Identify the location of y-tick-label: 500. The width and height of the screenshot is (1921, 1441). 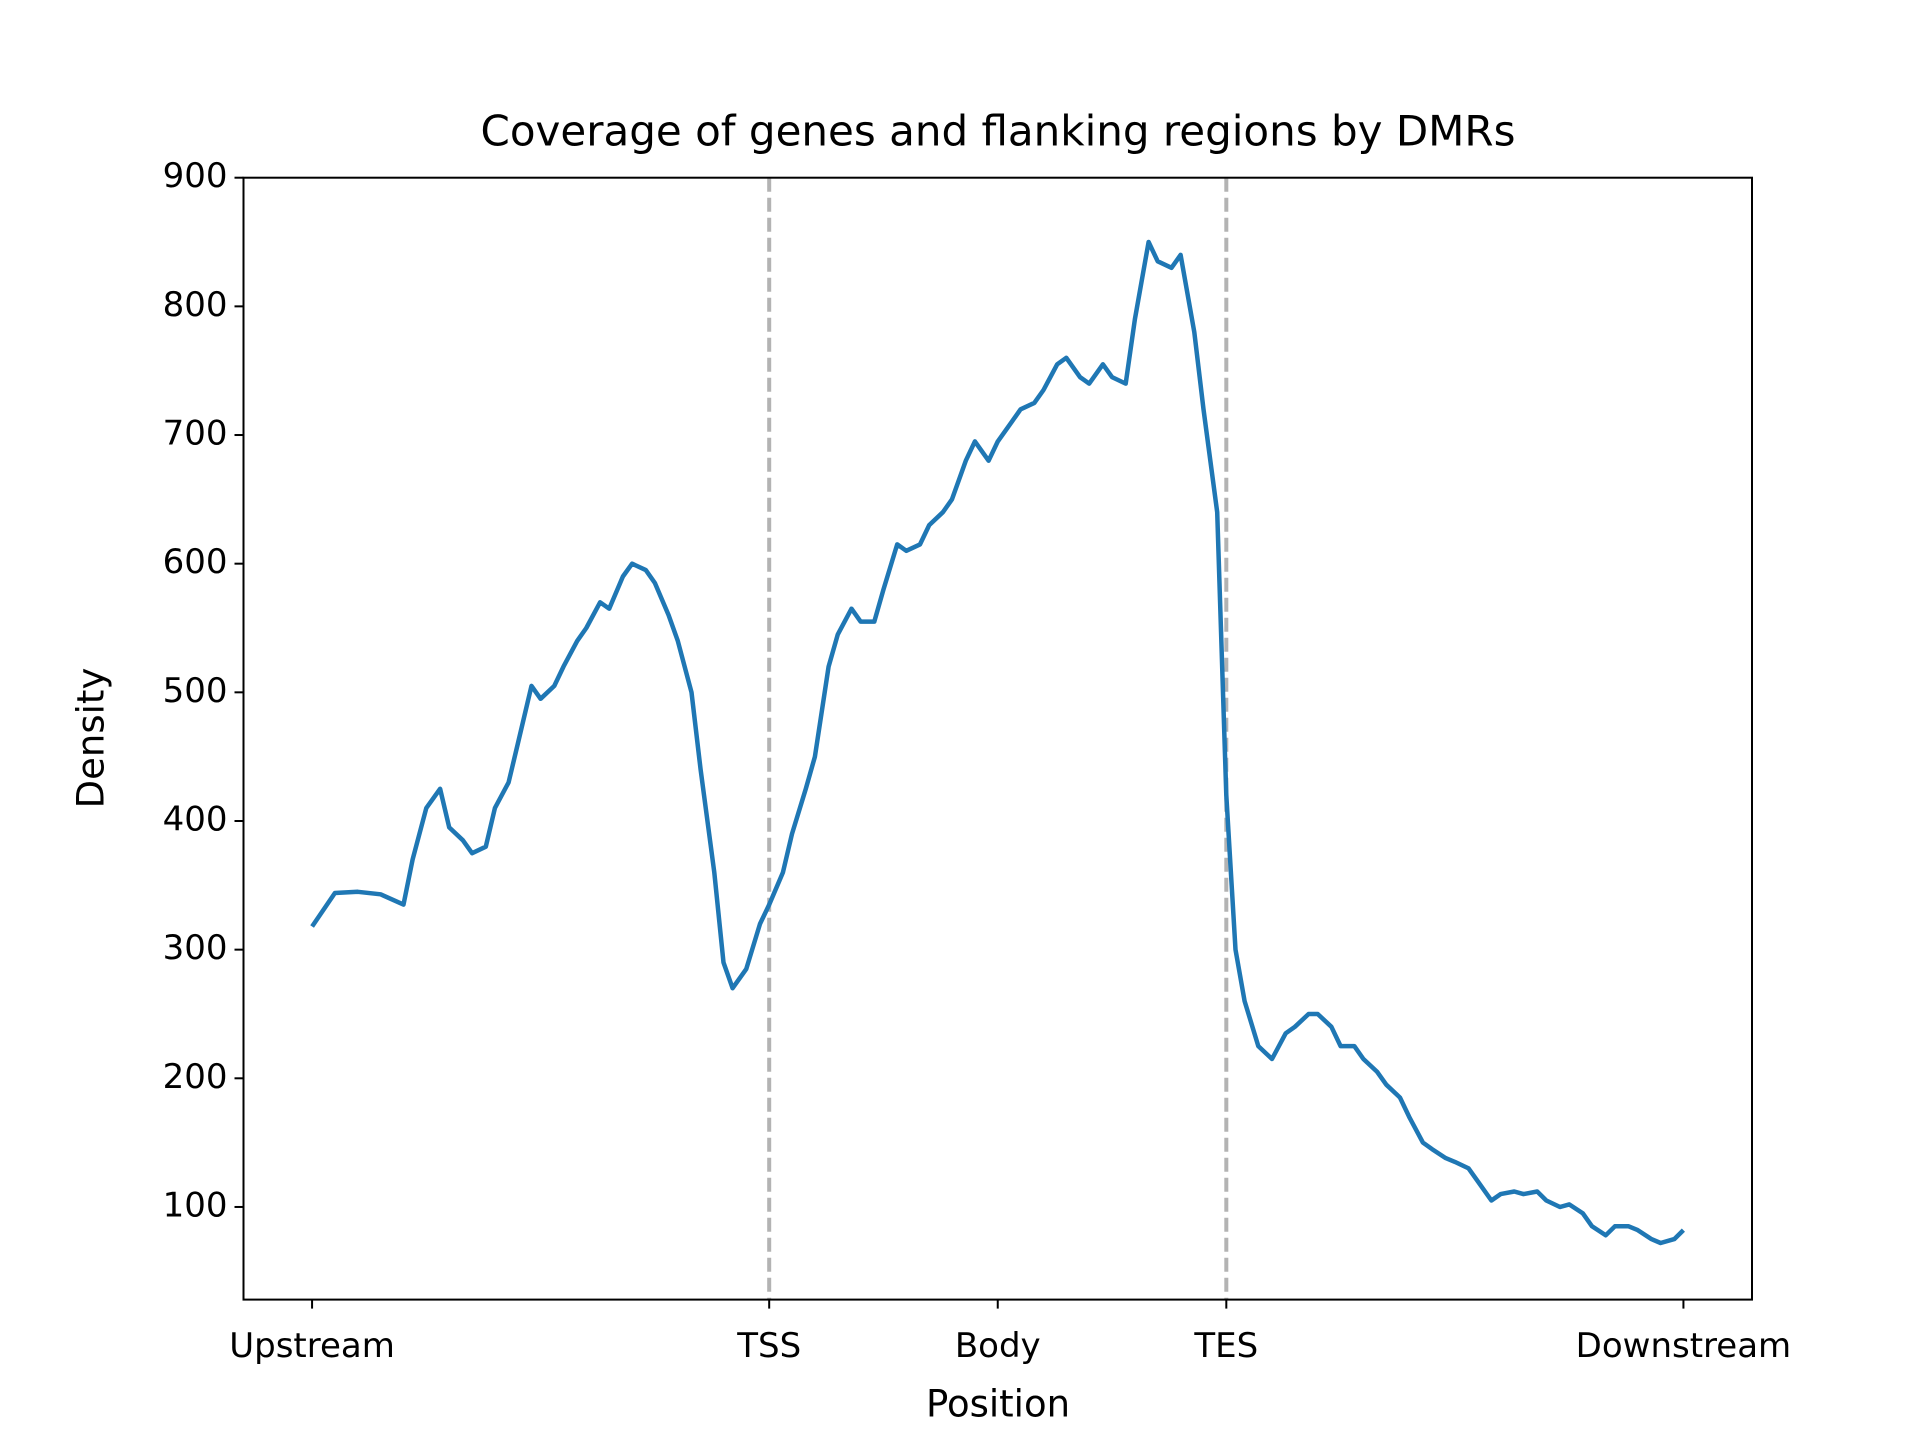
(195, 691).